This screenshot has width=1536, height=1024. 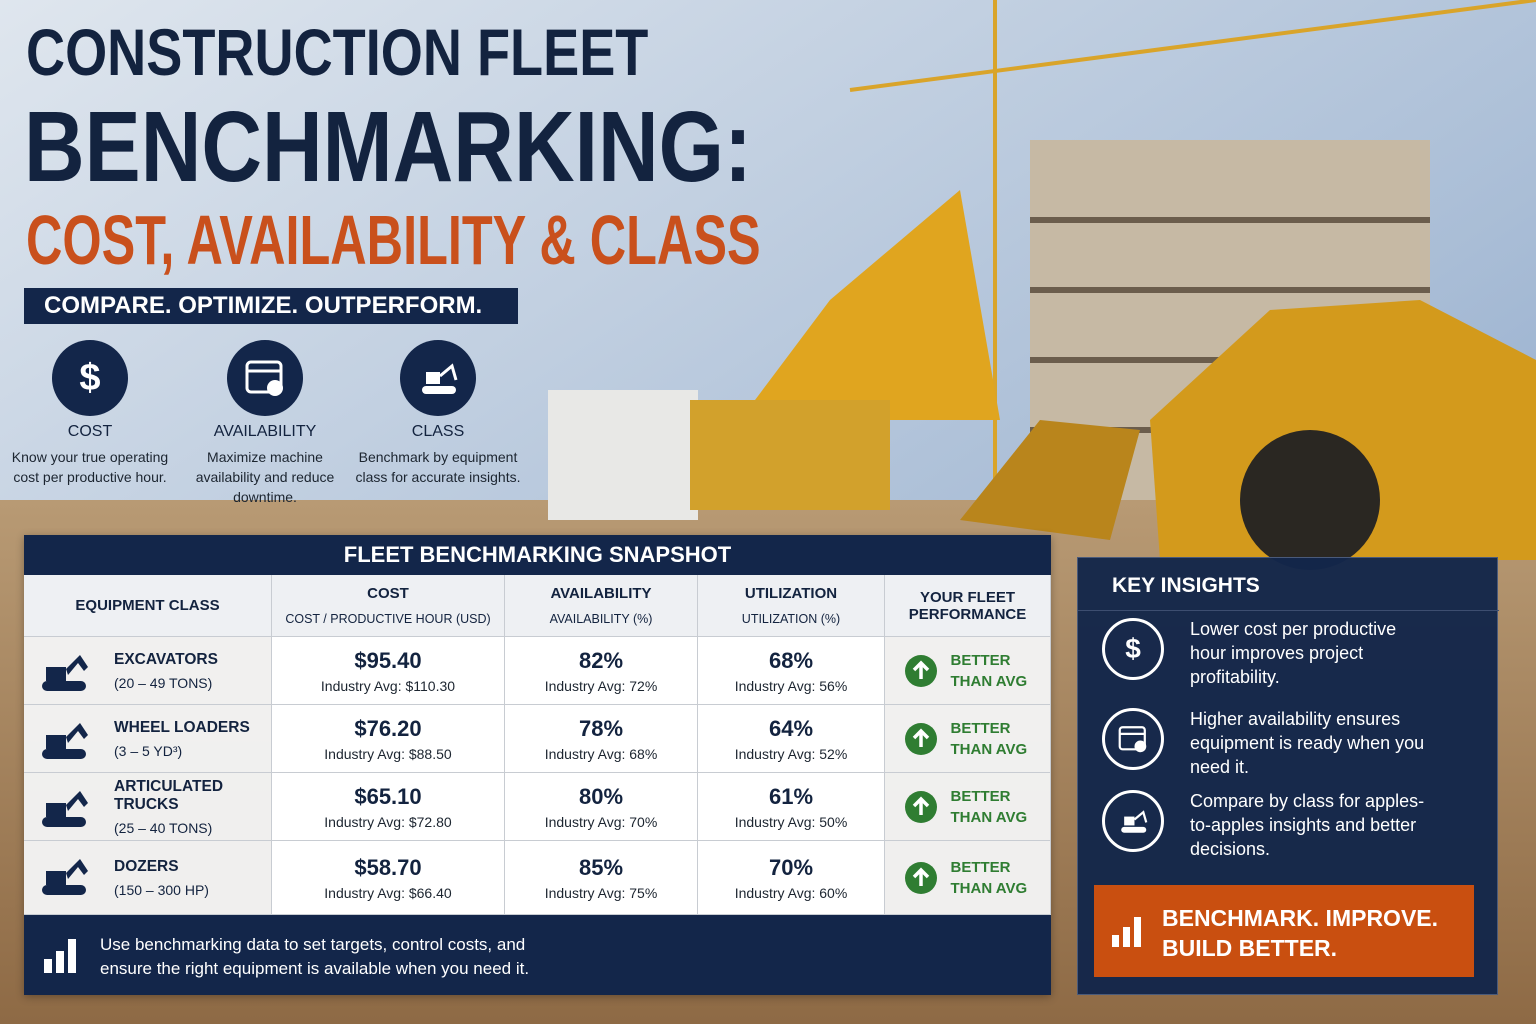 What do you see at coordinates (388, 807) in the screenshot?
I see `metric-cell: $65.10 Industry Avg: $72.80` at bounding box center [388, 807].